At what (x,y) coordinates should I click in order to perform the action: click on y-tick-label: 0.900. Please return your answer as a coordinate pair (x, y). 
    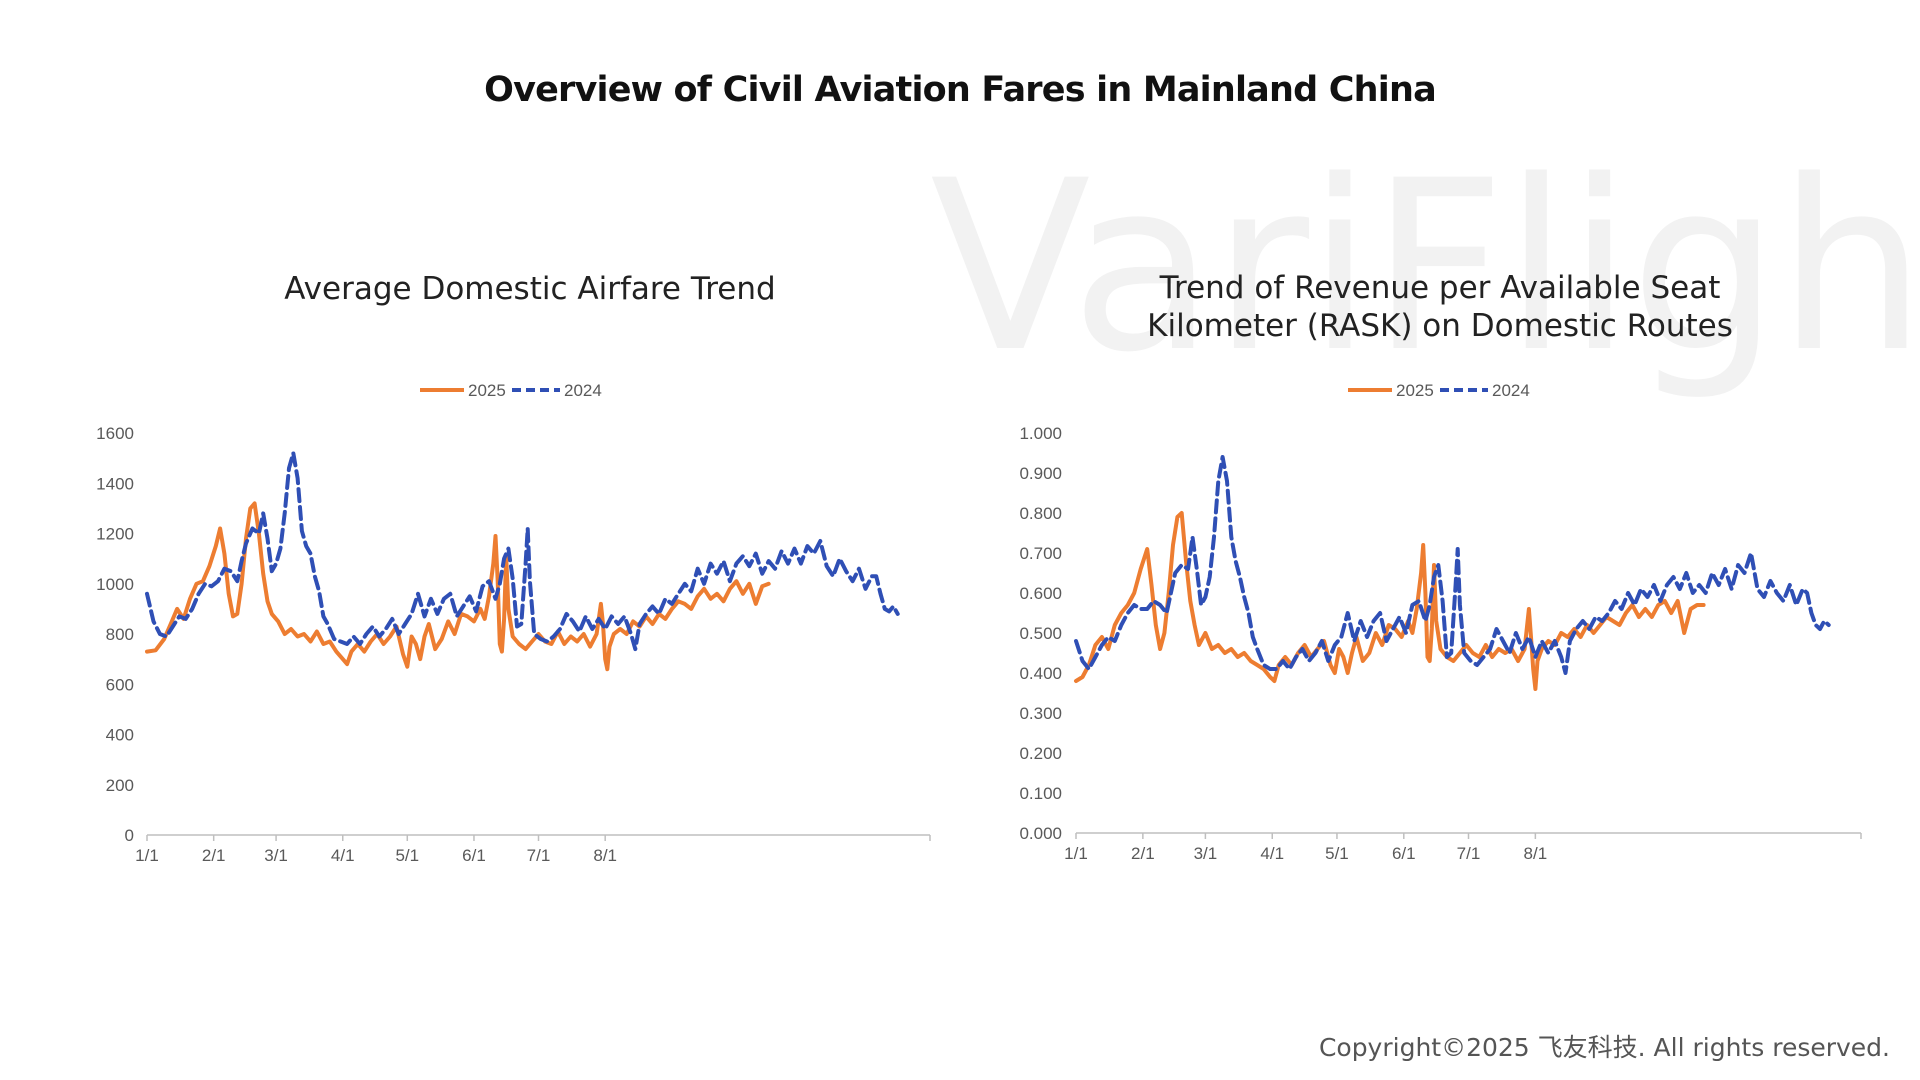
    Looking at the image, I should click on (1040, 473).